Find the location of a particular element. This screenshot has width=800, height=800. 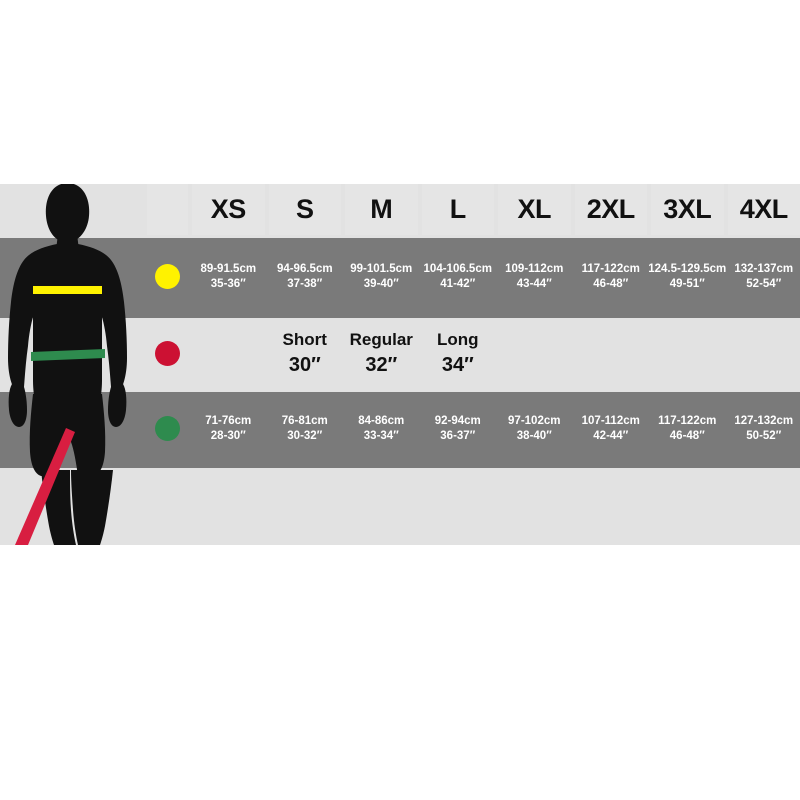

chest-cell-xl: 109-112cm 43-44″ is located at coordinates (534, 276).